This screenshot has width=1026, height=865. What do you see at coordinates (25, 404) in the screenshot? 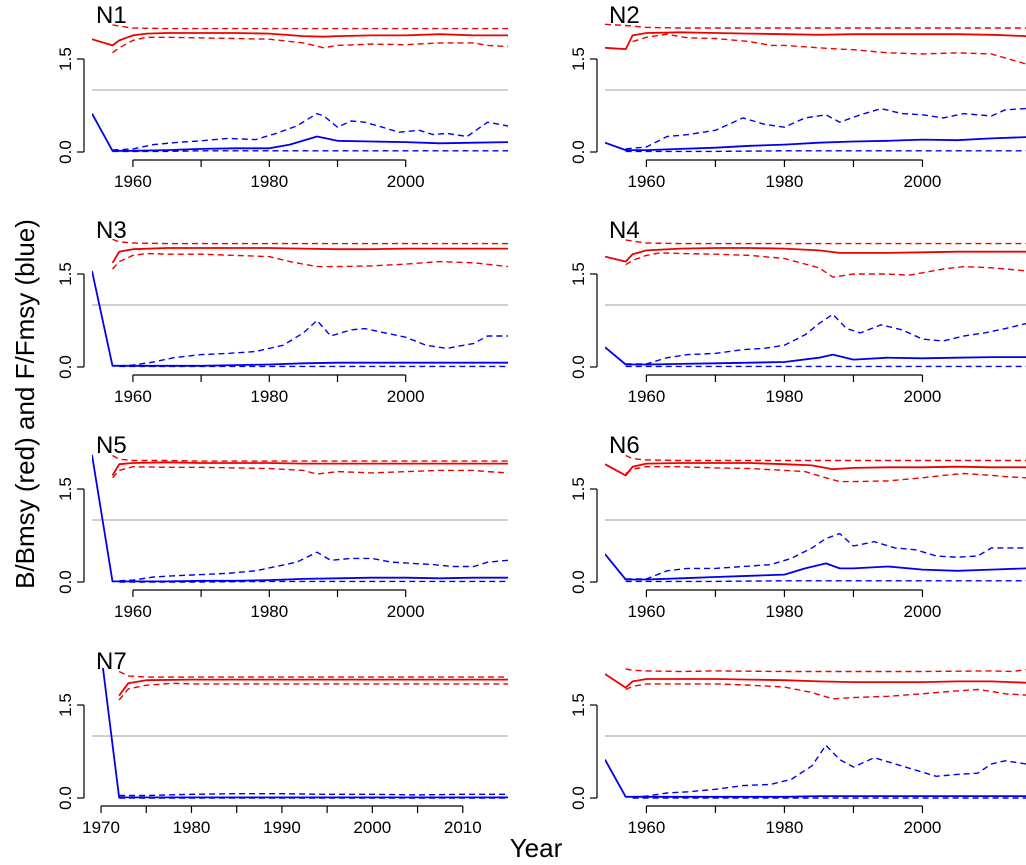
I see `y-axis-title: B/Bmsy (red) and F/Fmsy (blue)` at bounding box center [25, 404].